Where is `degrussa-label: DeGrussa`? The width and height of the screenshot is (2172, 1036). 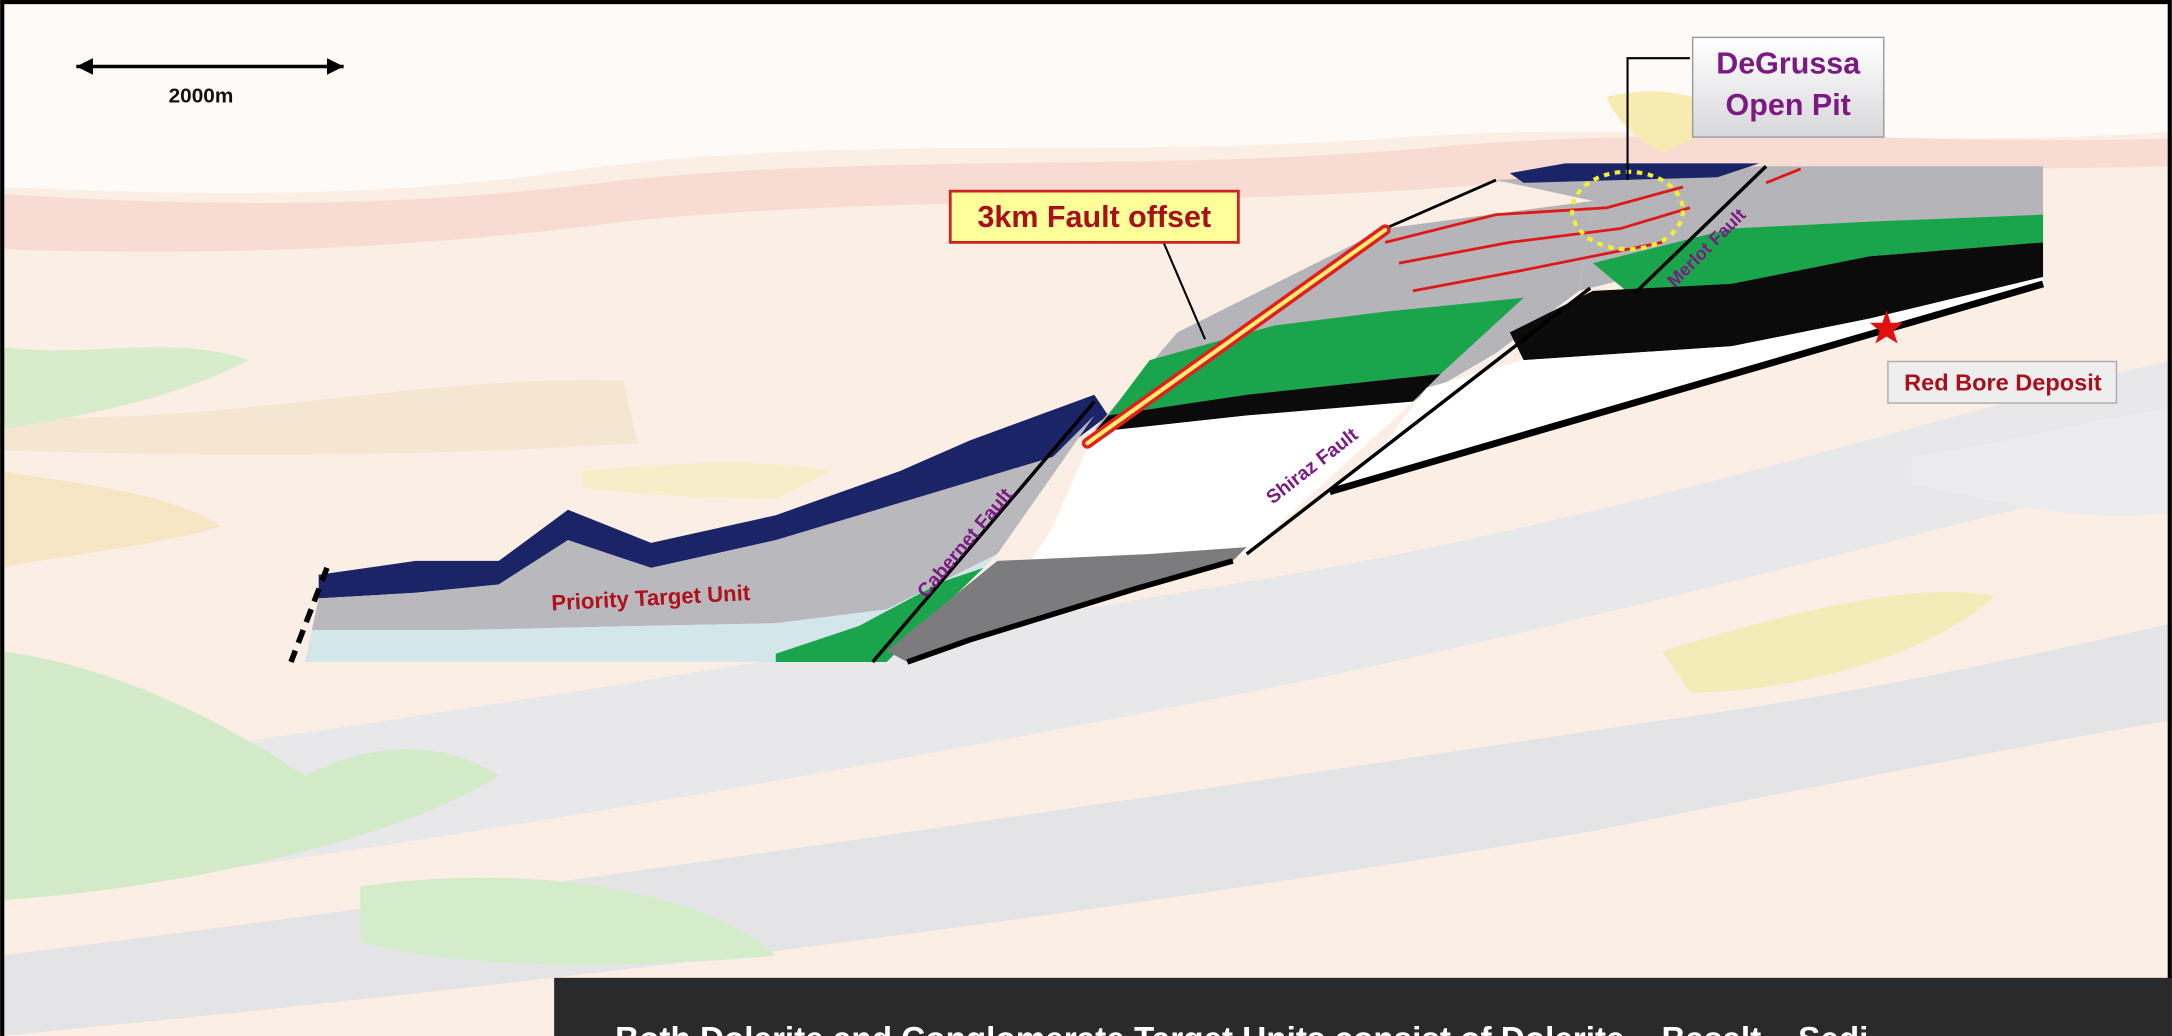 degrussa-label: DeGrussa is located at coordinates (1788, 63).